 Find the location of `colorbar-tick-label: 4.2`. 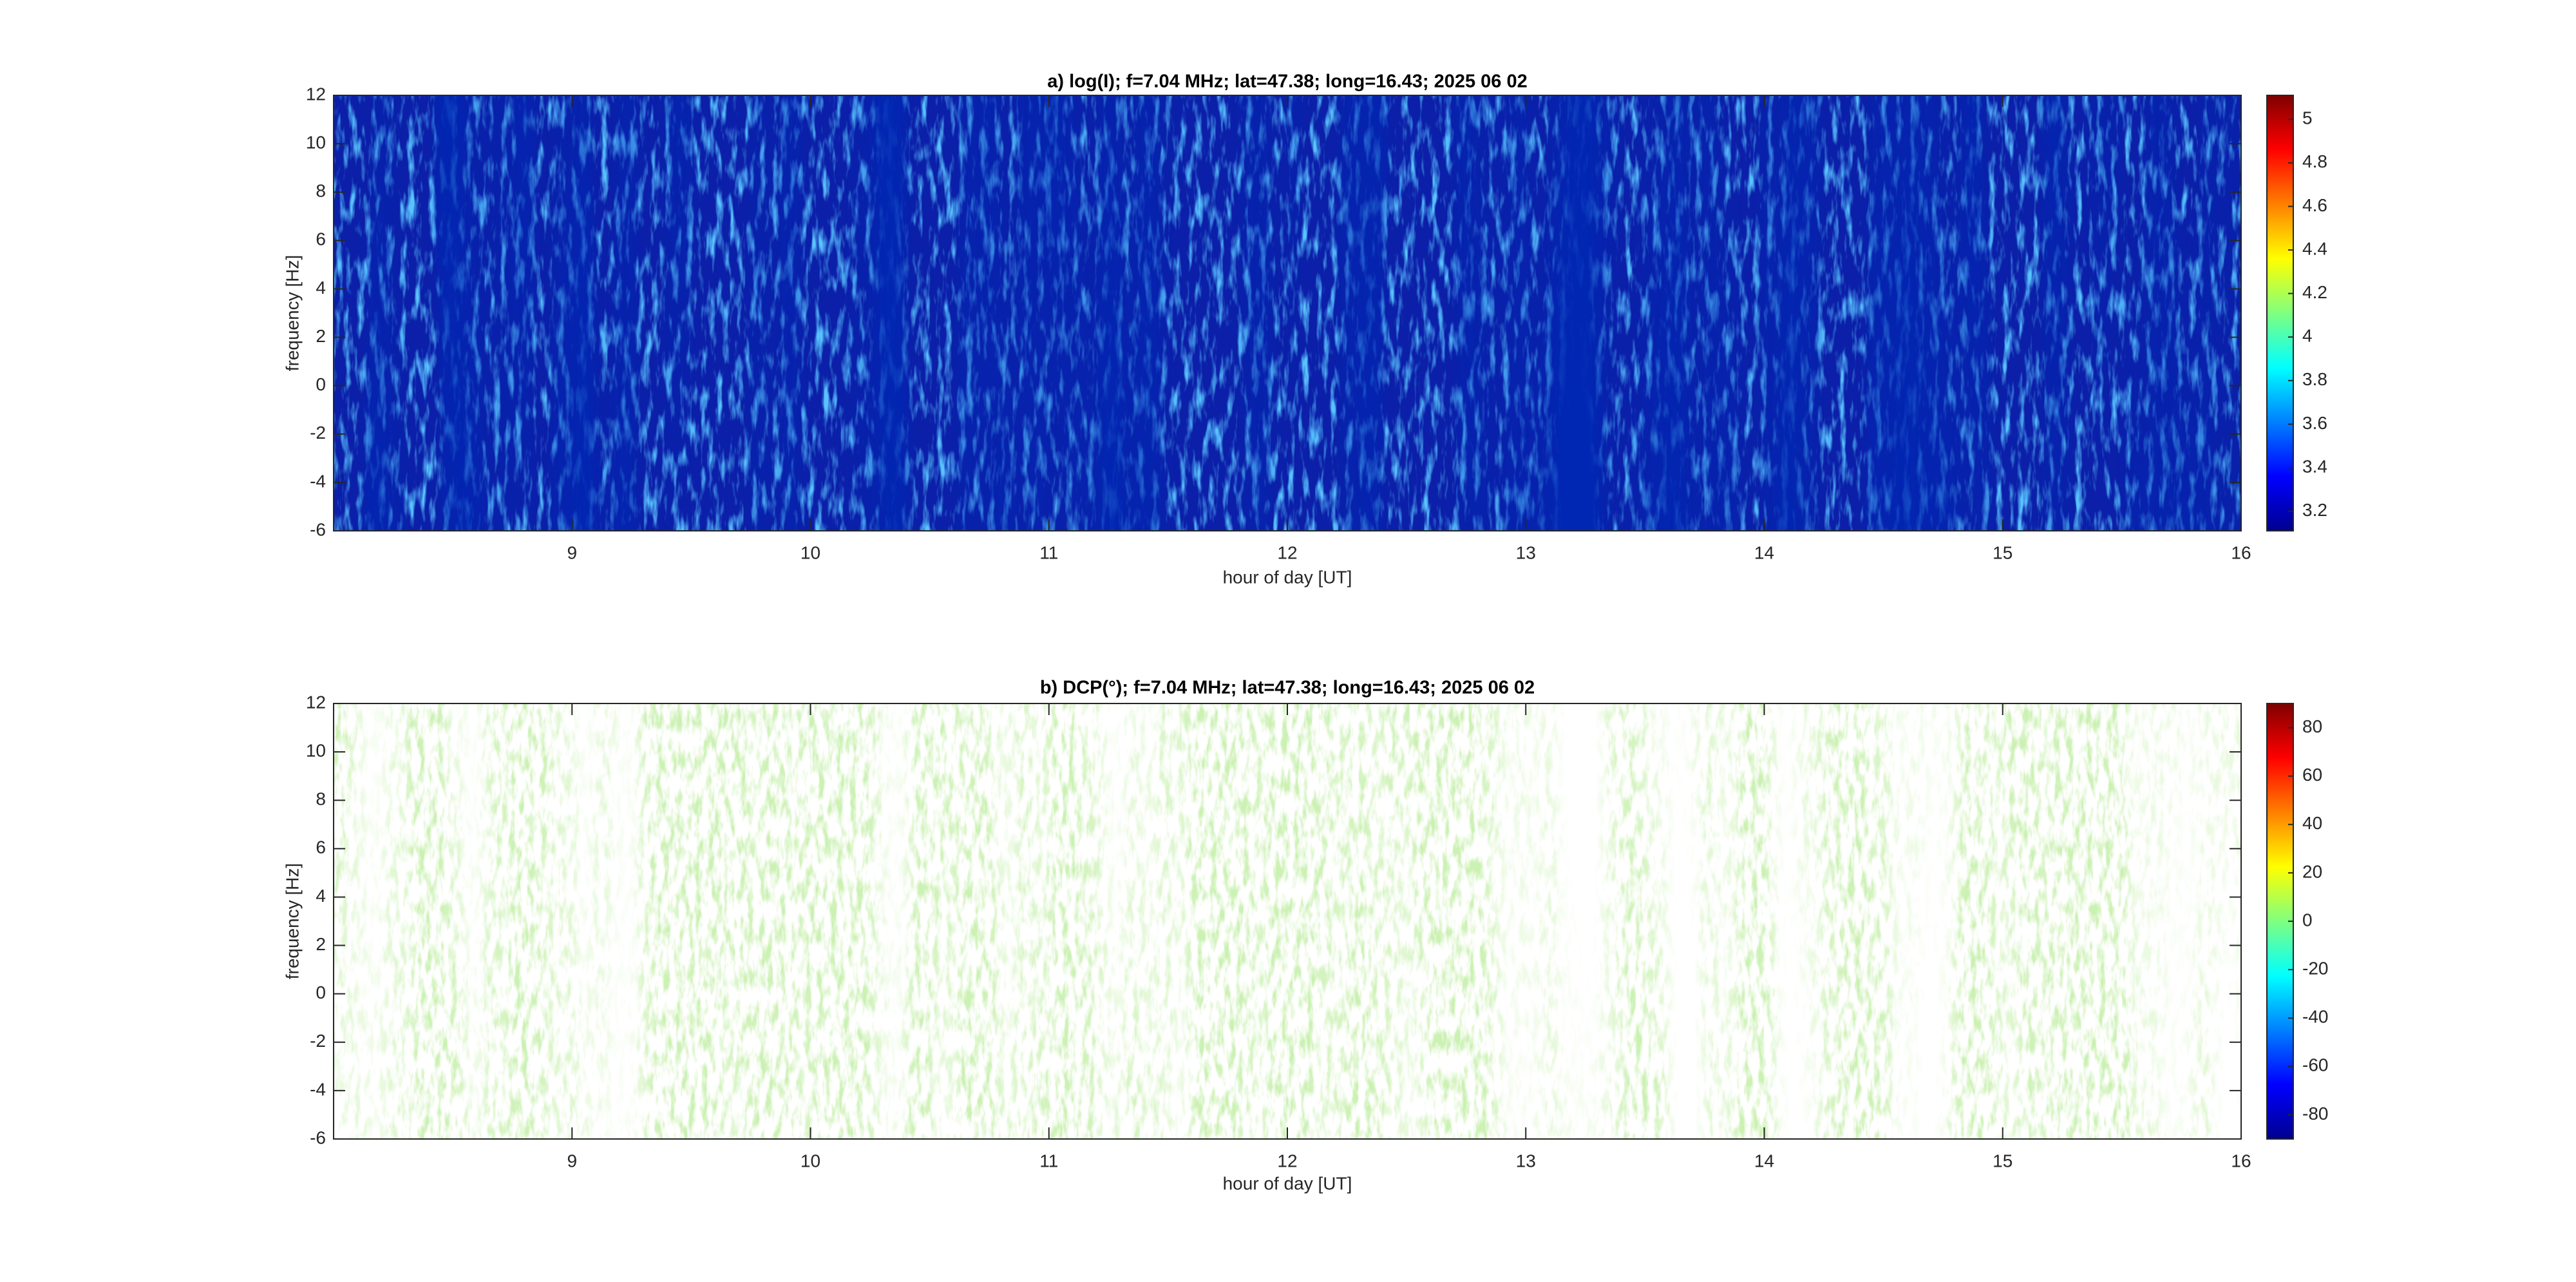

colorbar-tick-label: 4.2 is located at coordinates (2314, 292).